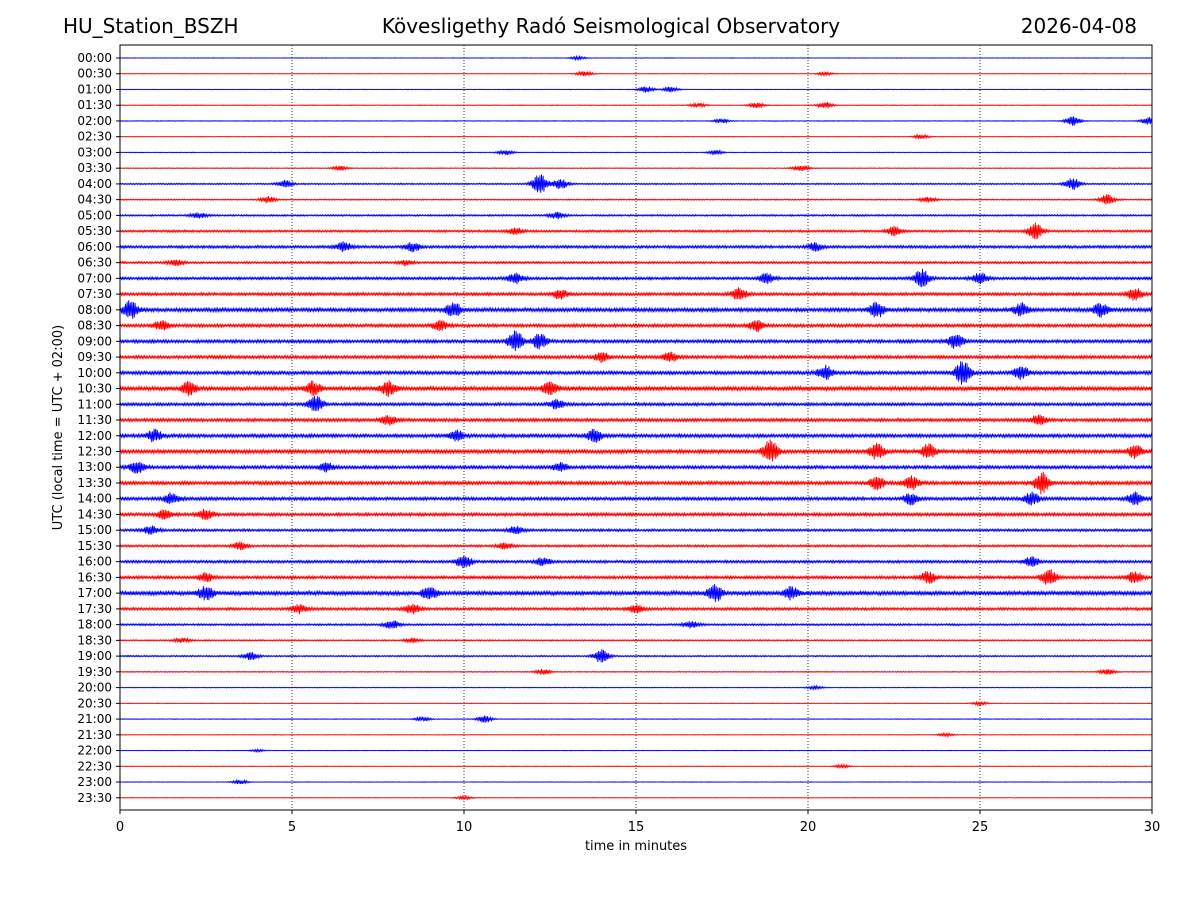 This screenshot has height=900, width=1200. I want to click on y-tick-label: 04:00, so click(94, 184).